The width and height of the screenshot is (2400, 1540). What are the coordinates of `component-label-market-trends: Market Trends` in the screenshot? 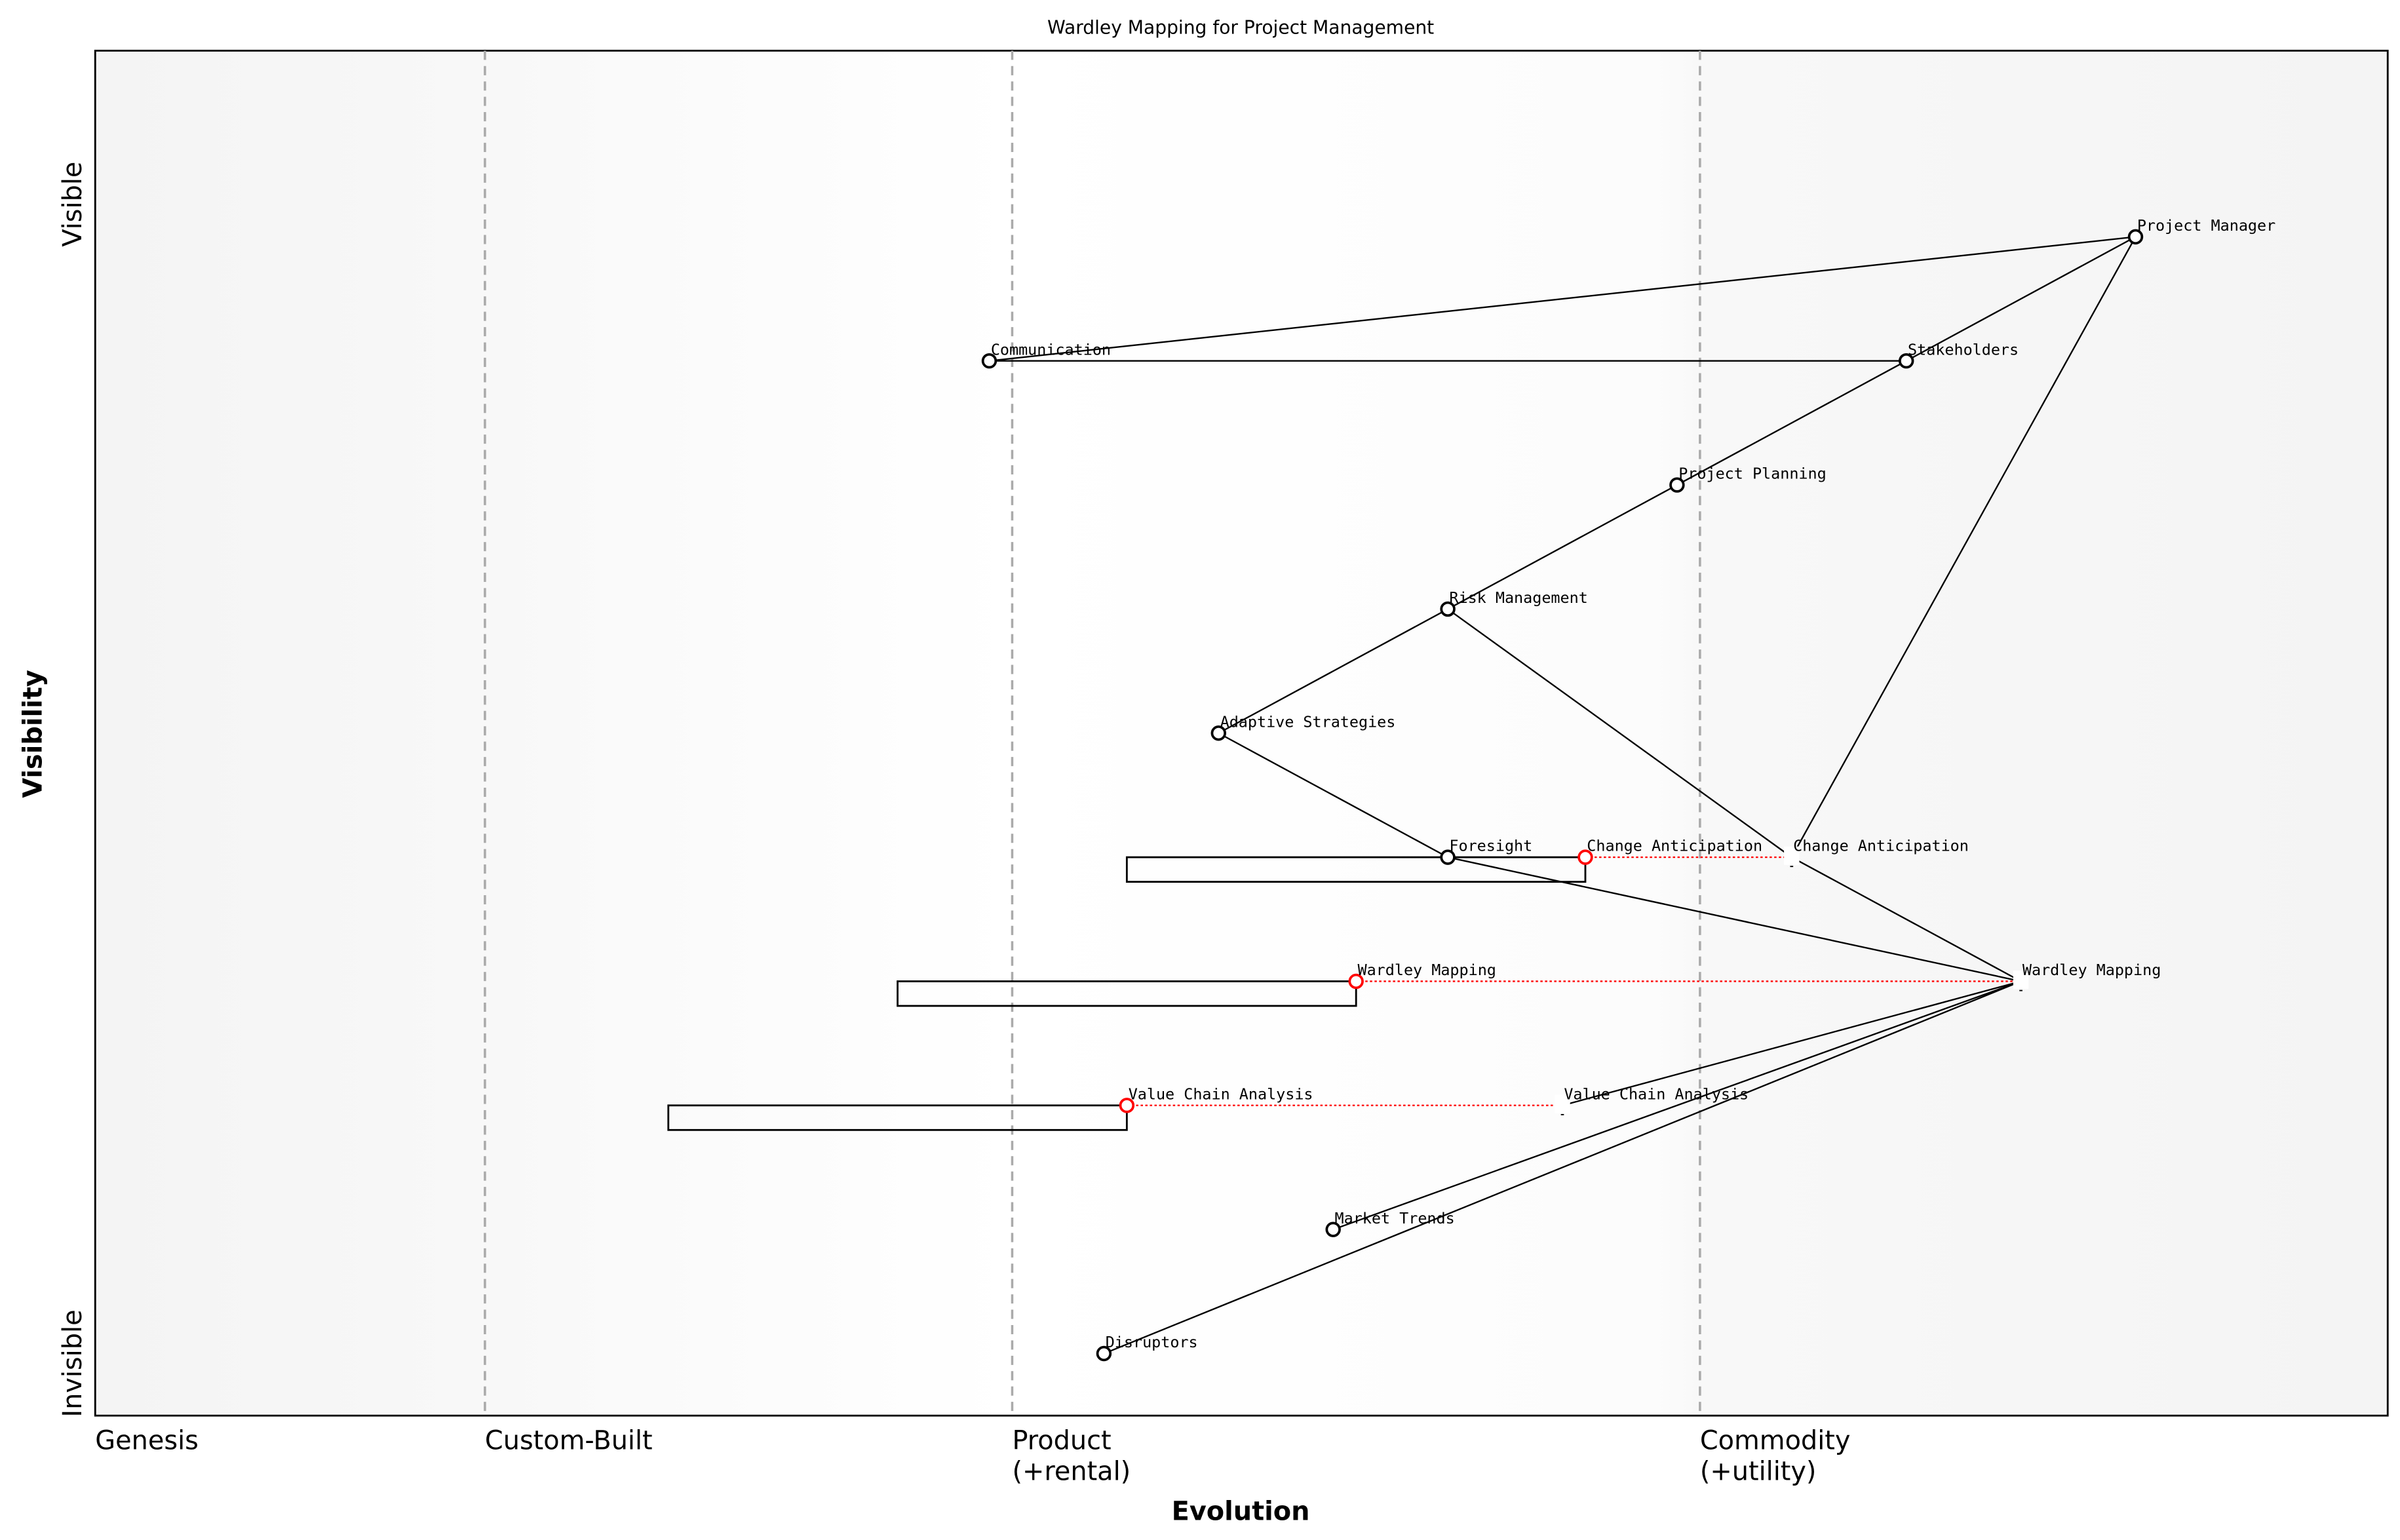 It's located at (1395, 1218).